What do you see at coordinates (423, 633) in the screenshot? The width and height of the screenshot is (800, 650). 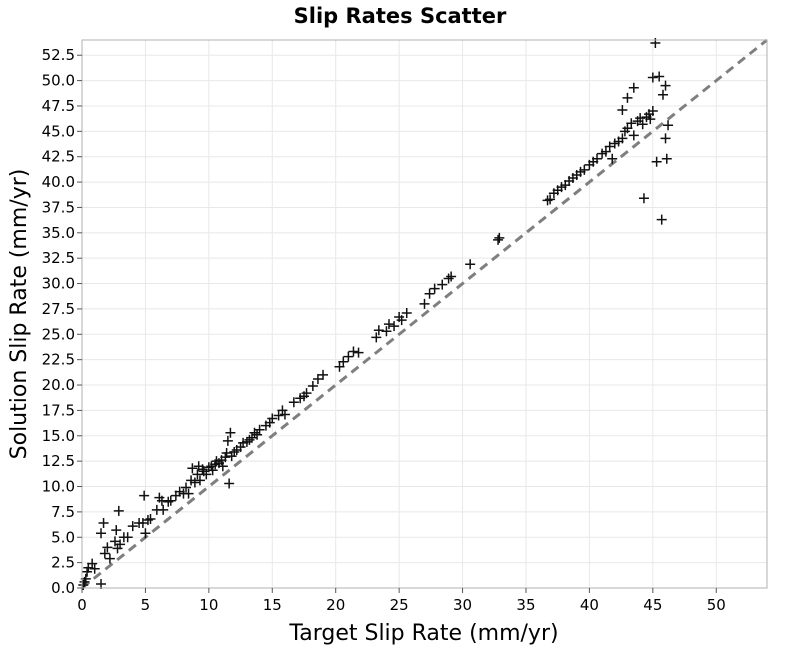 I see `x-axis-label: Target Slip Rate (mm/yr)` at bounding box center [423, 633].